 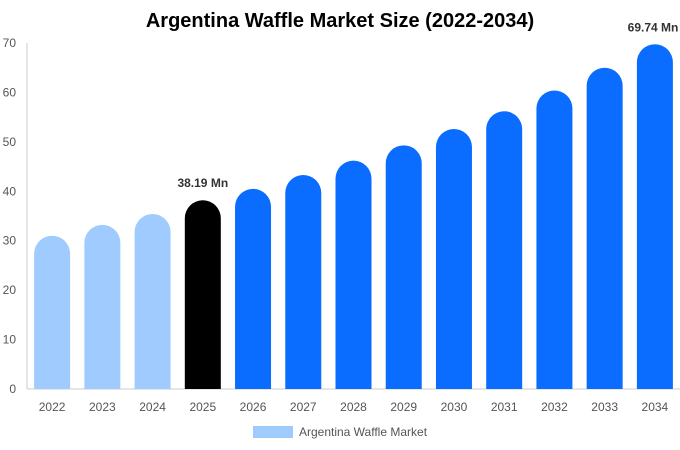 What do you see at coordinates (10, 241) in the screenshot?
I see `y-tick-label: 30` at bounding box center [10, 241].